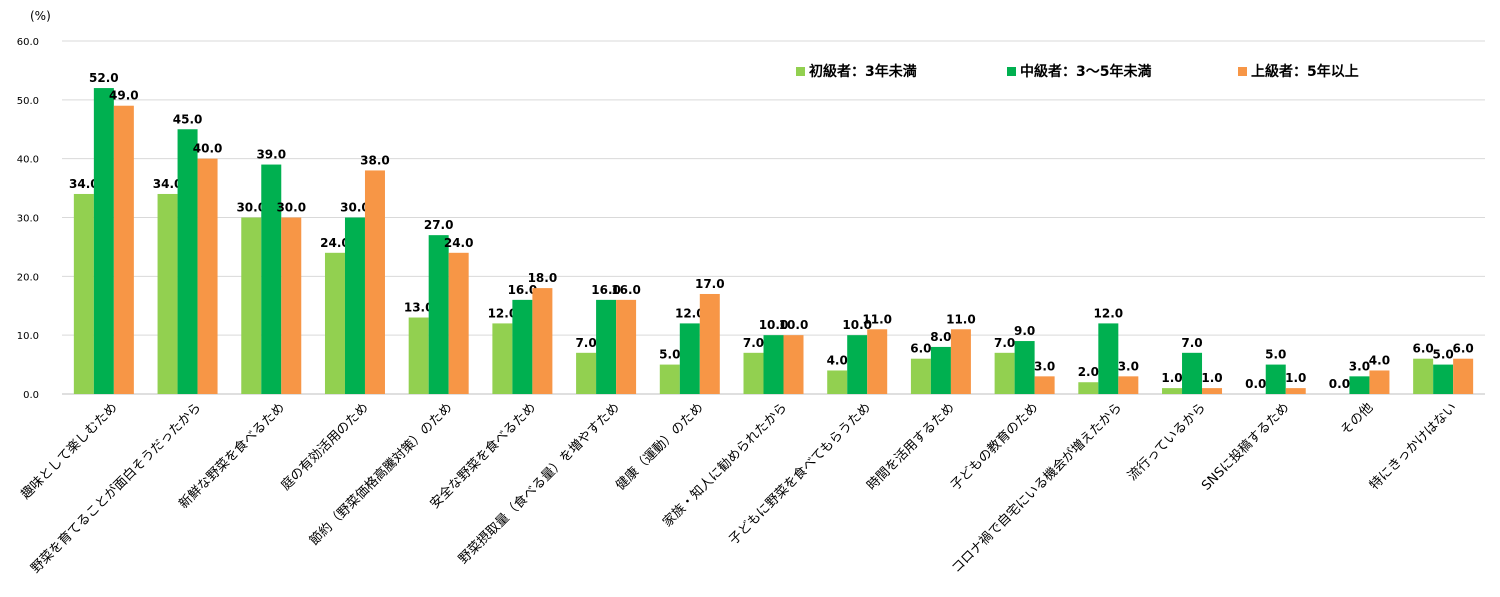 Image resolution: width=1500 pixels, height=597 pixels. I want to click on x-tick-label: 節約（野菜価格高騰対策）のため, so click(380, 474).